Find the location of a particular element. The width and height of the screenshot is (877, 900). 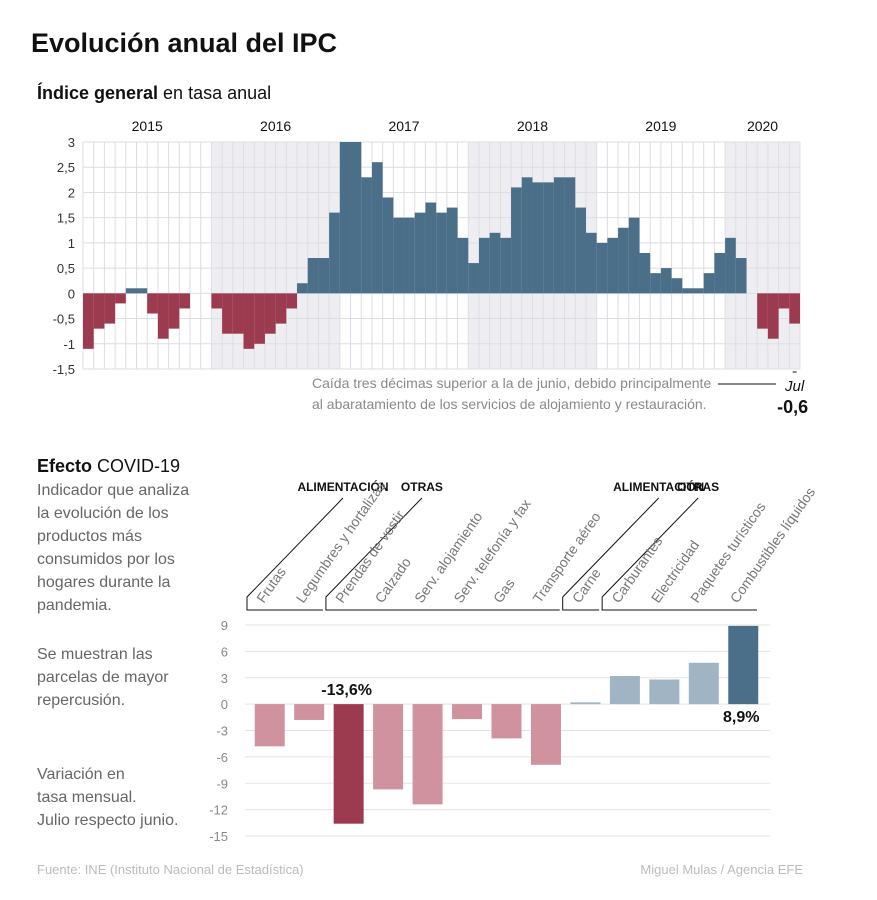

side-text: tasa mensual. is located at coordinates (87, 797).